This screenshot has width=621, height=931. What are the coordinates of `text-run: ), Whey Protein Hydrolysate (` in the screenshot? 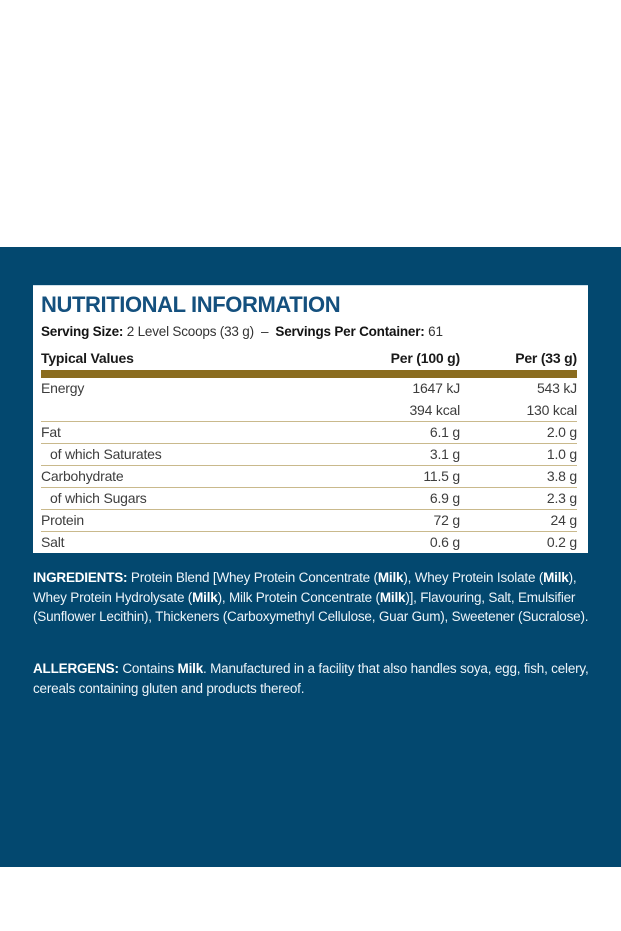 It's located at (305, 587).